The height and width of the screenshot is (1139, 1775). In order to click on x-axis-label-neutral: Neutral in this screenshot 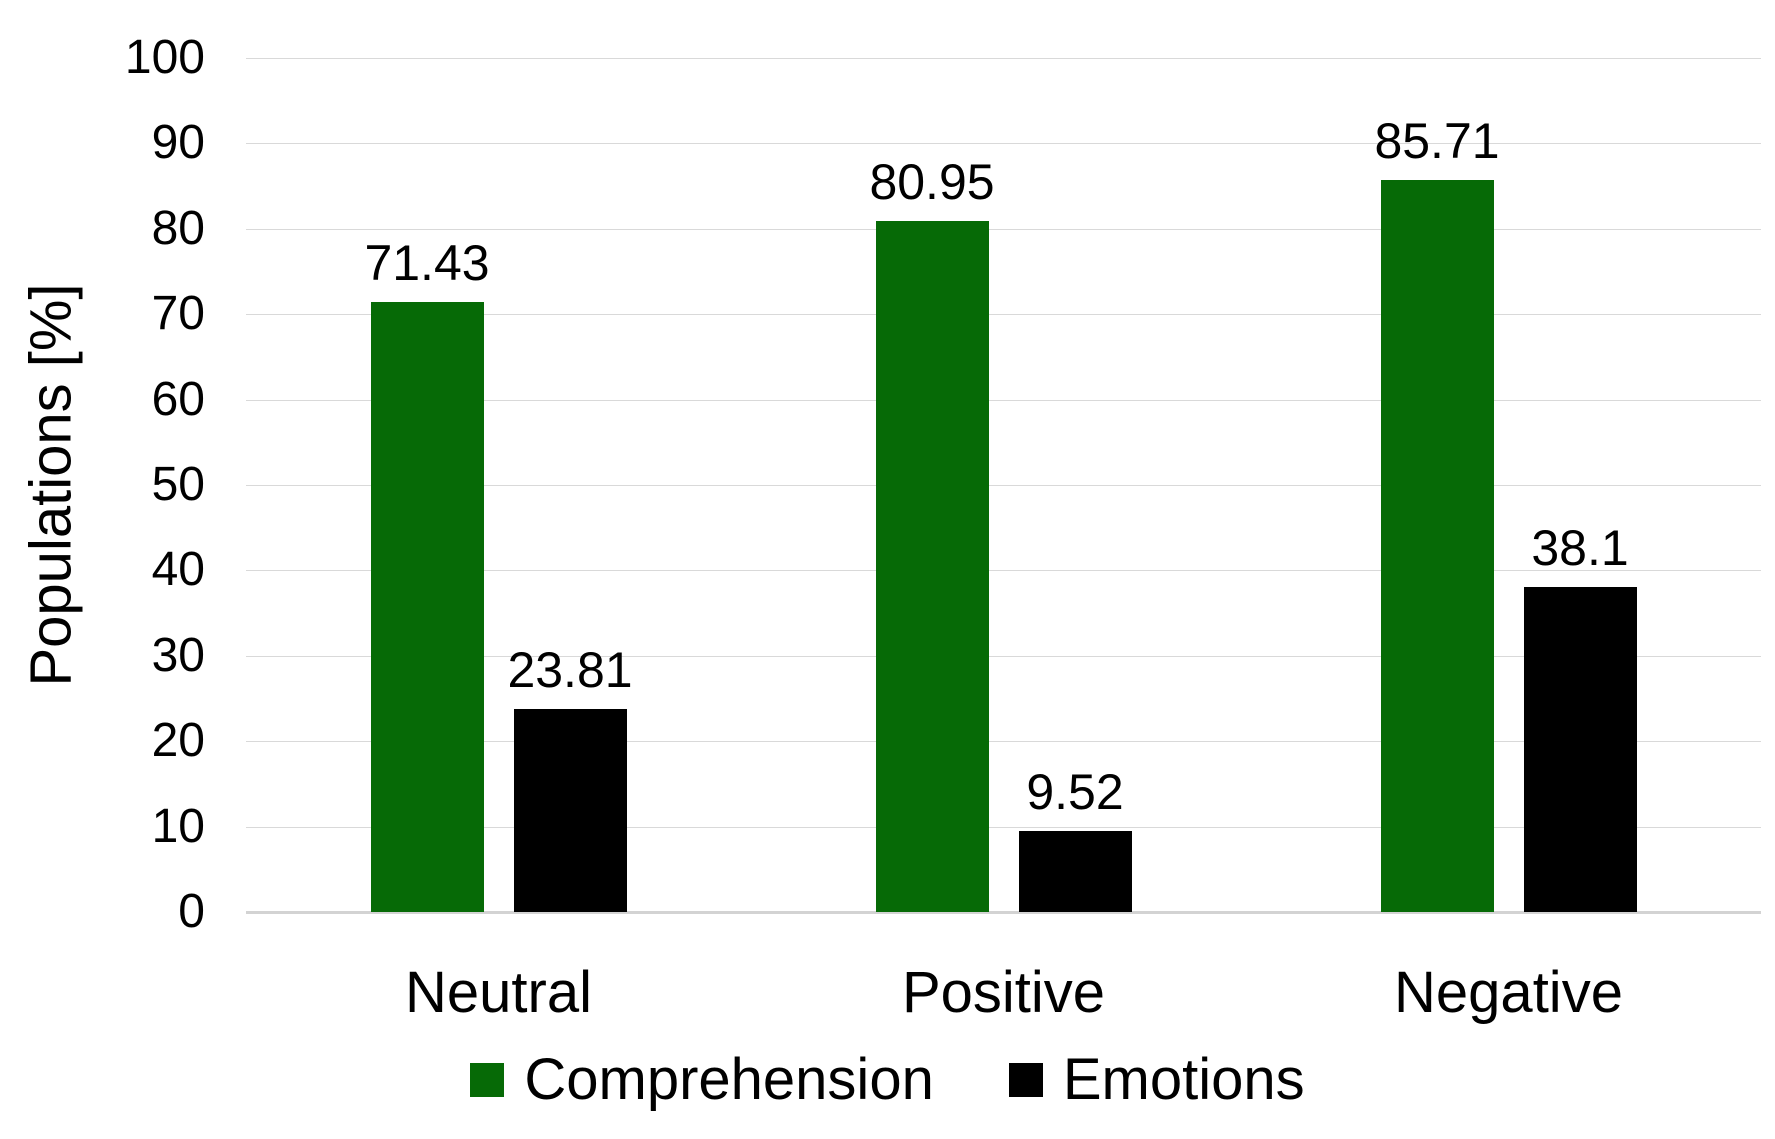, I will do `click(498, 992)`.